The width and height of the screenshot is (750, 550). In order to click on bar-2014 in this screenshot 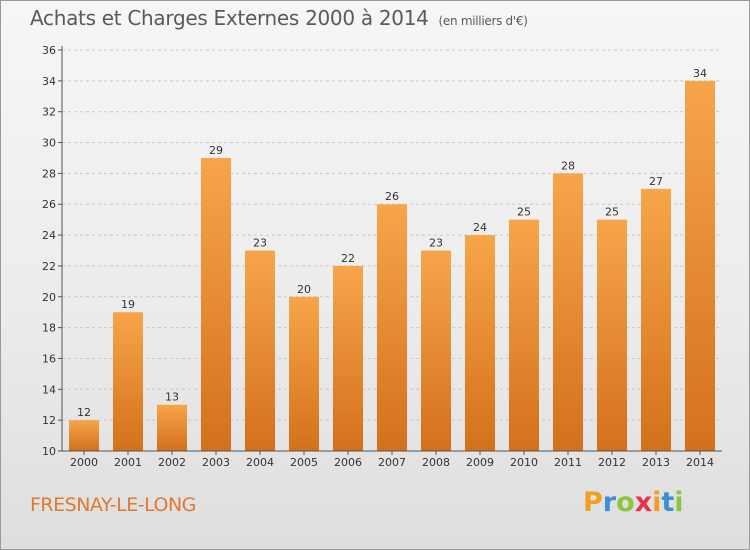, I will do `click(700, 265)`.